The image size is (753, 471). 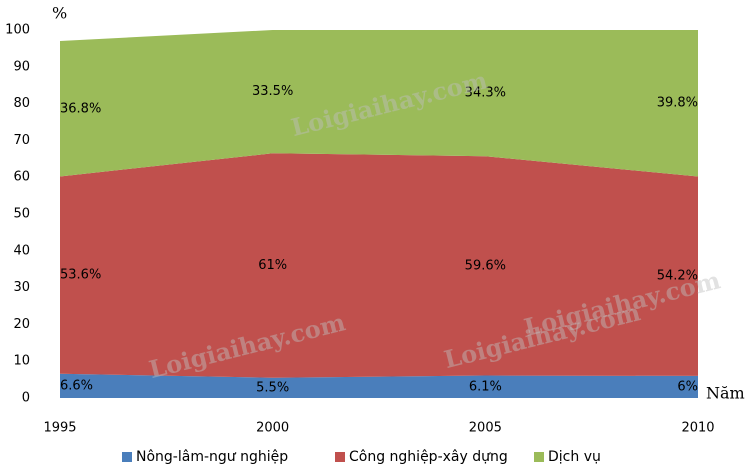 What do you see at coordinates (272, 387) in the screenshot?
I see `value-label: 5.5%` at bounding box center [272, 387].